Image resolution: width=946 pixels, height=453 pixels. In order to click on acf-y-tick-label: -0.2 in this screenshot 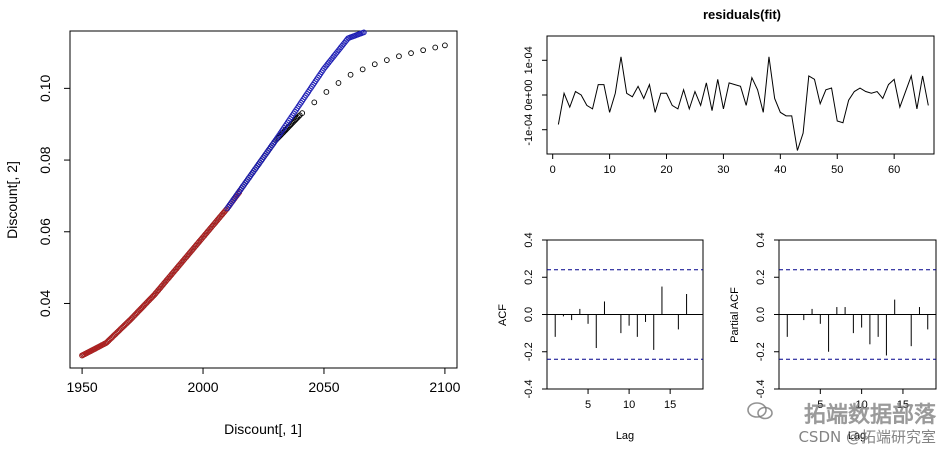, I will do `click(529, 351)`.